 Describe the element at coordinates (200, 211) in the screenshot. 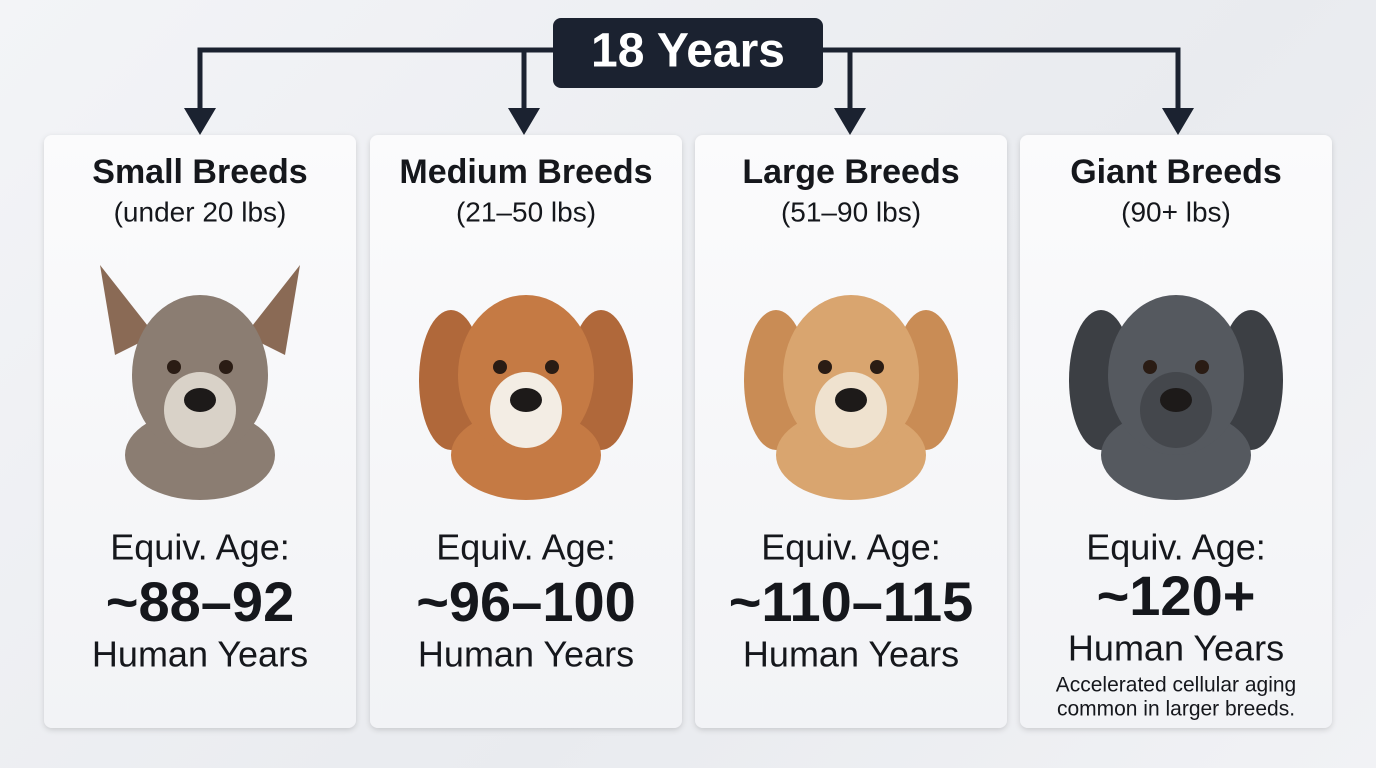

I see `card-subtitle: (under 20 lbs)` at that location.